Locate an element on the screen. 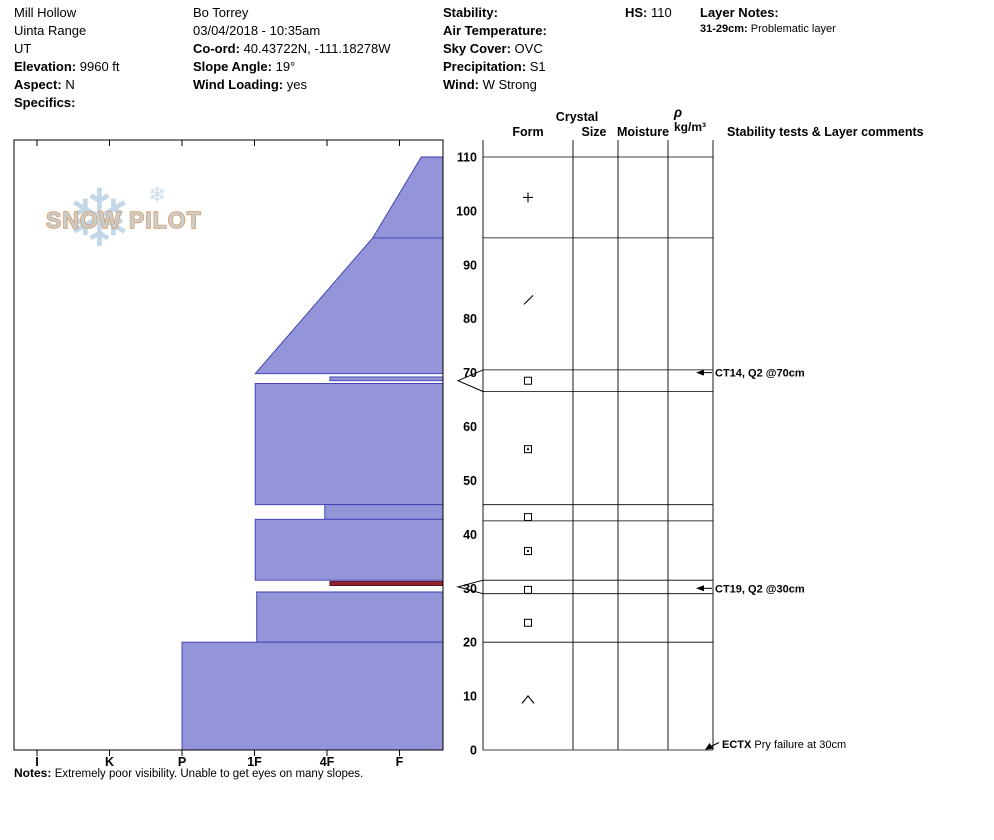 This screenshot has width=994, height=840. layer-note-text: Problematic layer is located at coordinates (793, 29).